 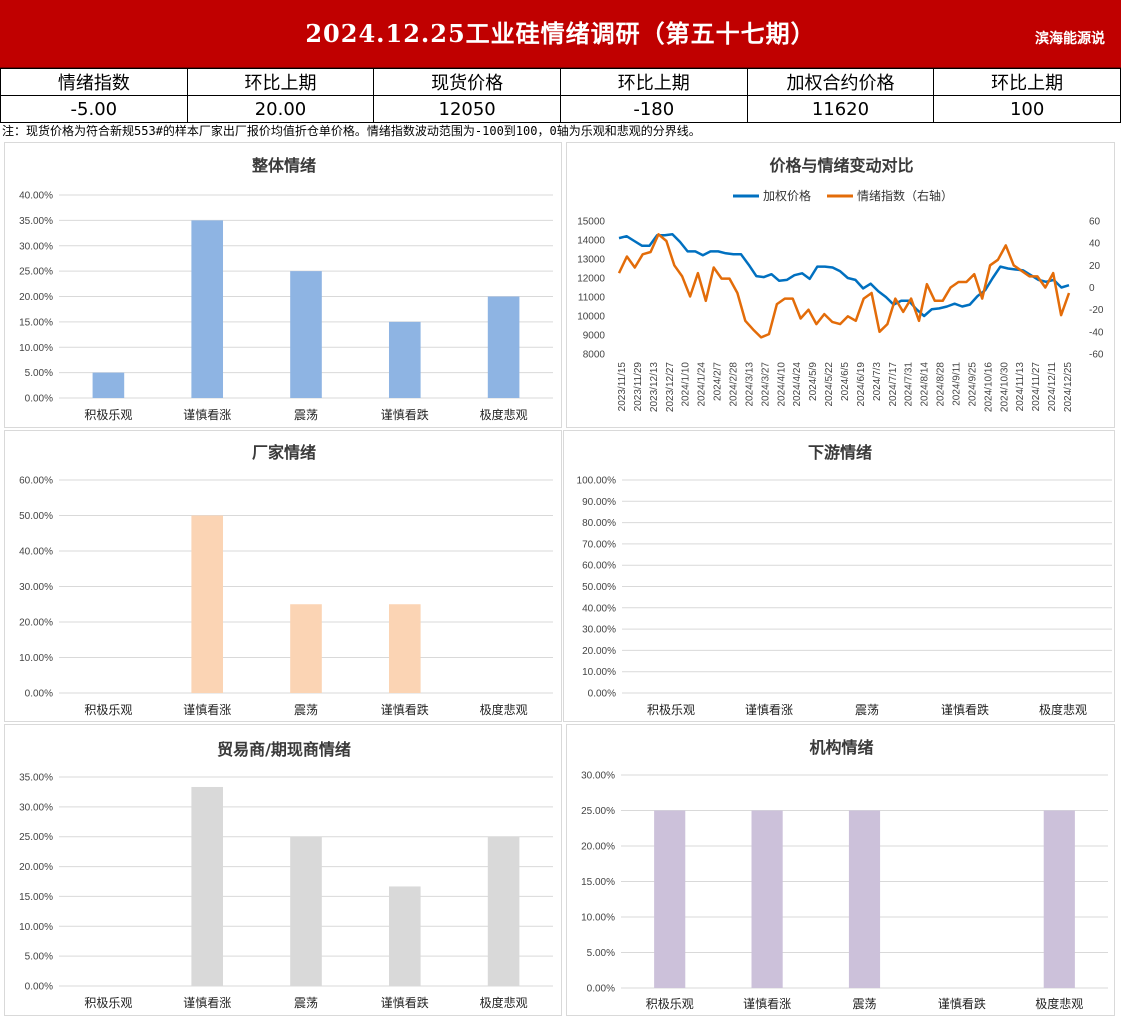 I want to click on summary-header-cell: 现货价格, so click(x=467, y=82).